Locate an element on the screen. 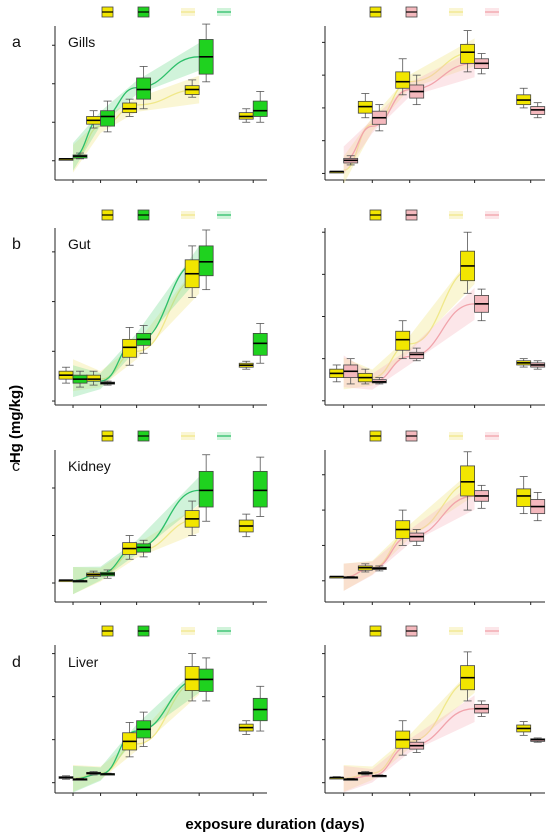 This screenshot has height=836, width=550. x-axis-label: exposure duration (days) is located at coordinates (274, 824).